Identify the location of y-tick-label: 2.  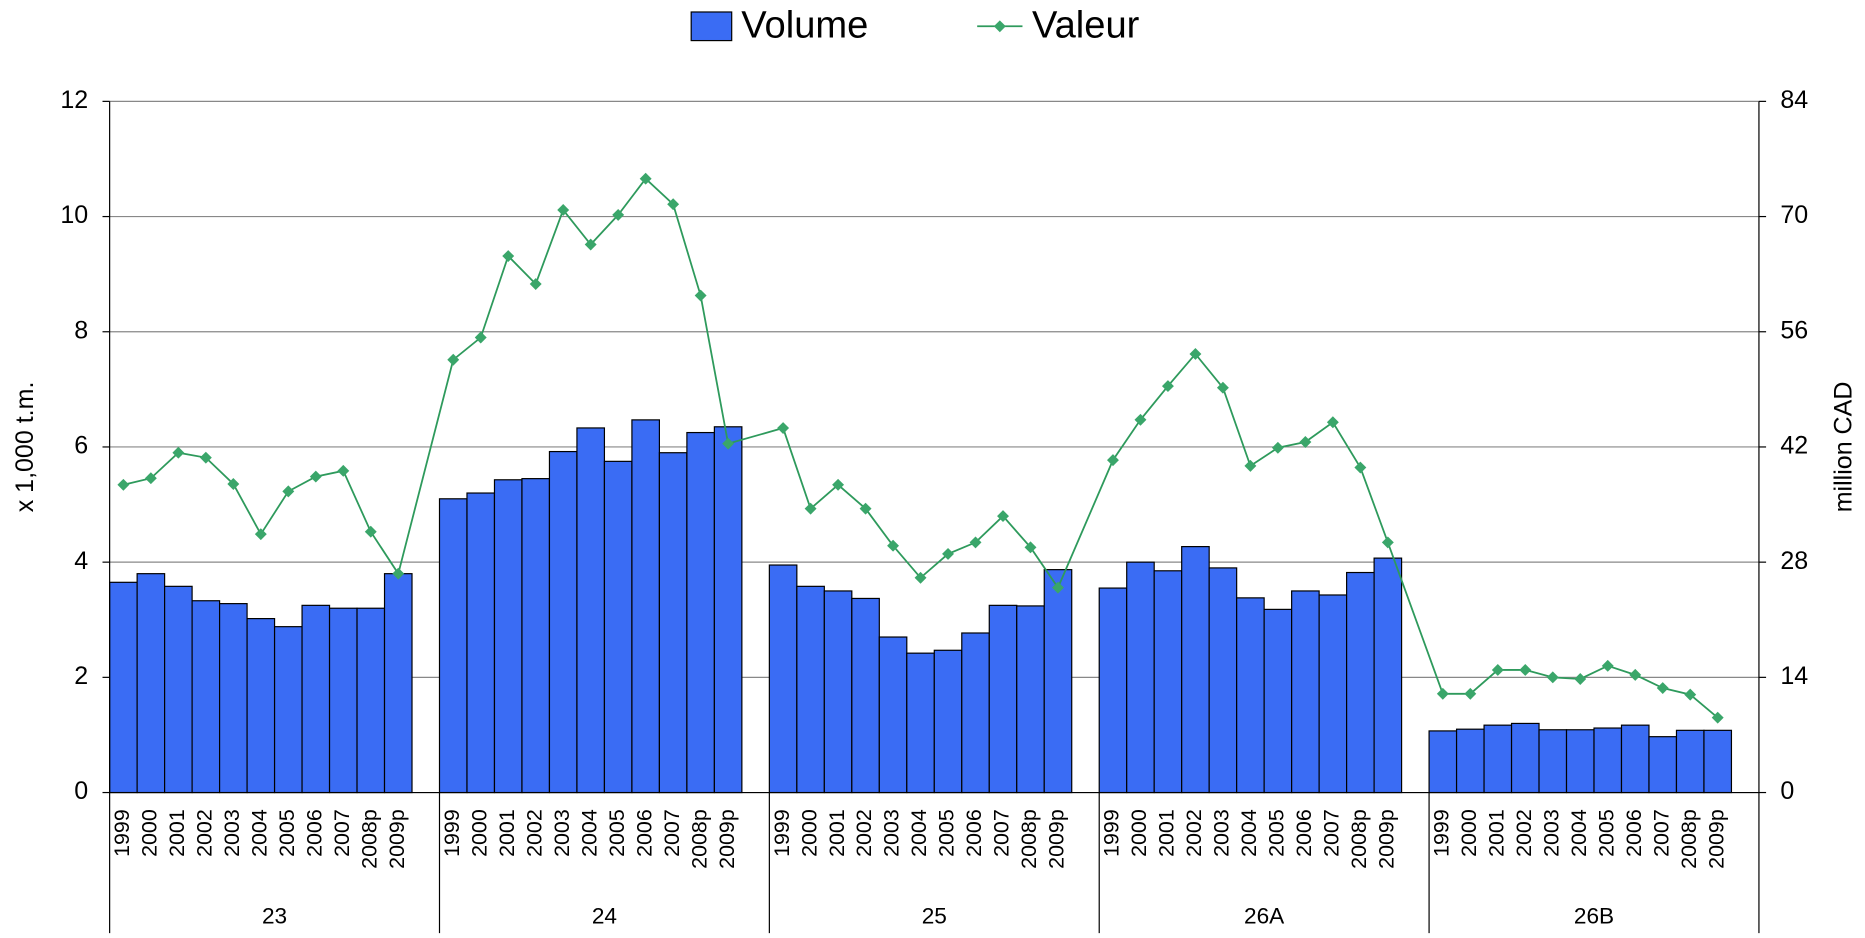
(81, 676).